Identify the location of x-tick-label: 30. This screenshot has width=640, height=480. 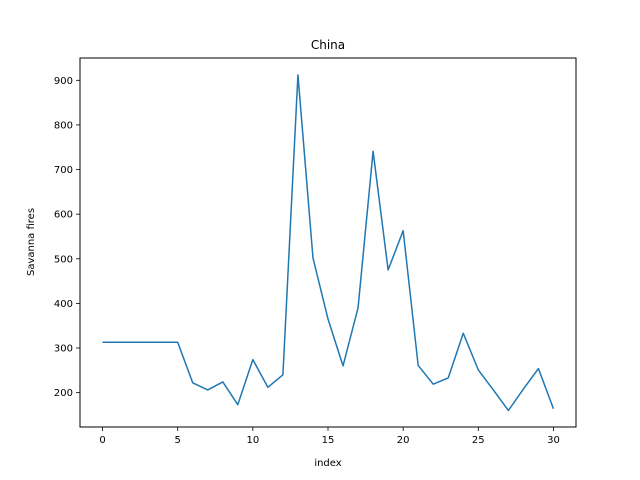
(553, 440).